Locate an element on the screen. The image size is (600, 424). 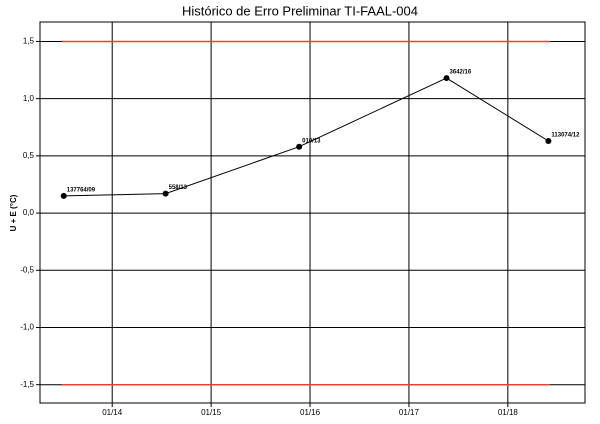
y-axis-label: U + E (°C) is located at coordinates (13, 212).